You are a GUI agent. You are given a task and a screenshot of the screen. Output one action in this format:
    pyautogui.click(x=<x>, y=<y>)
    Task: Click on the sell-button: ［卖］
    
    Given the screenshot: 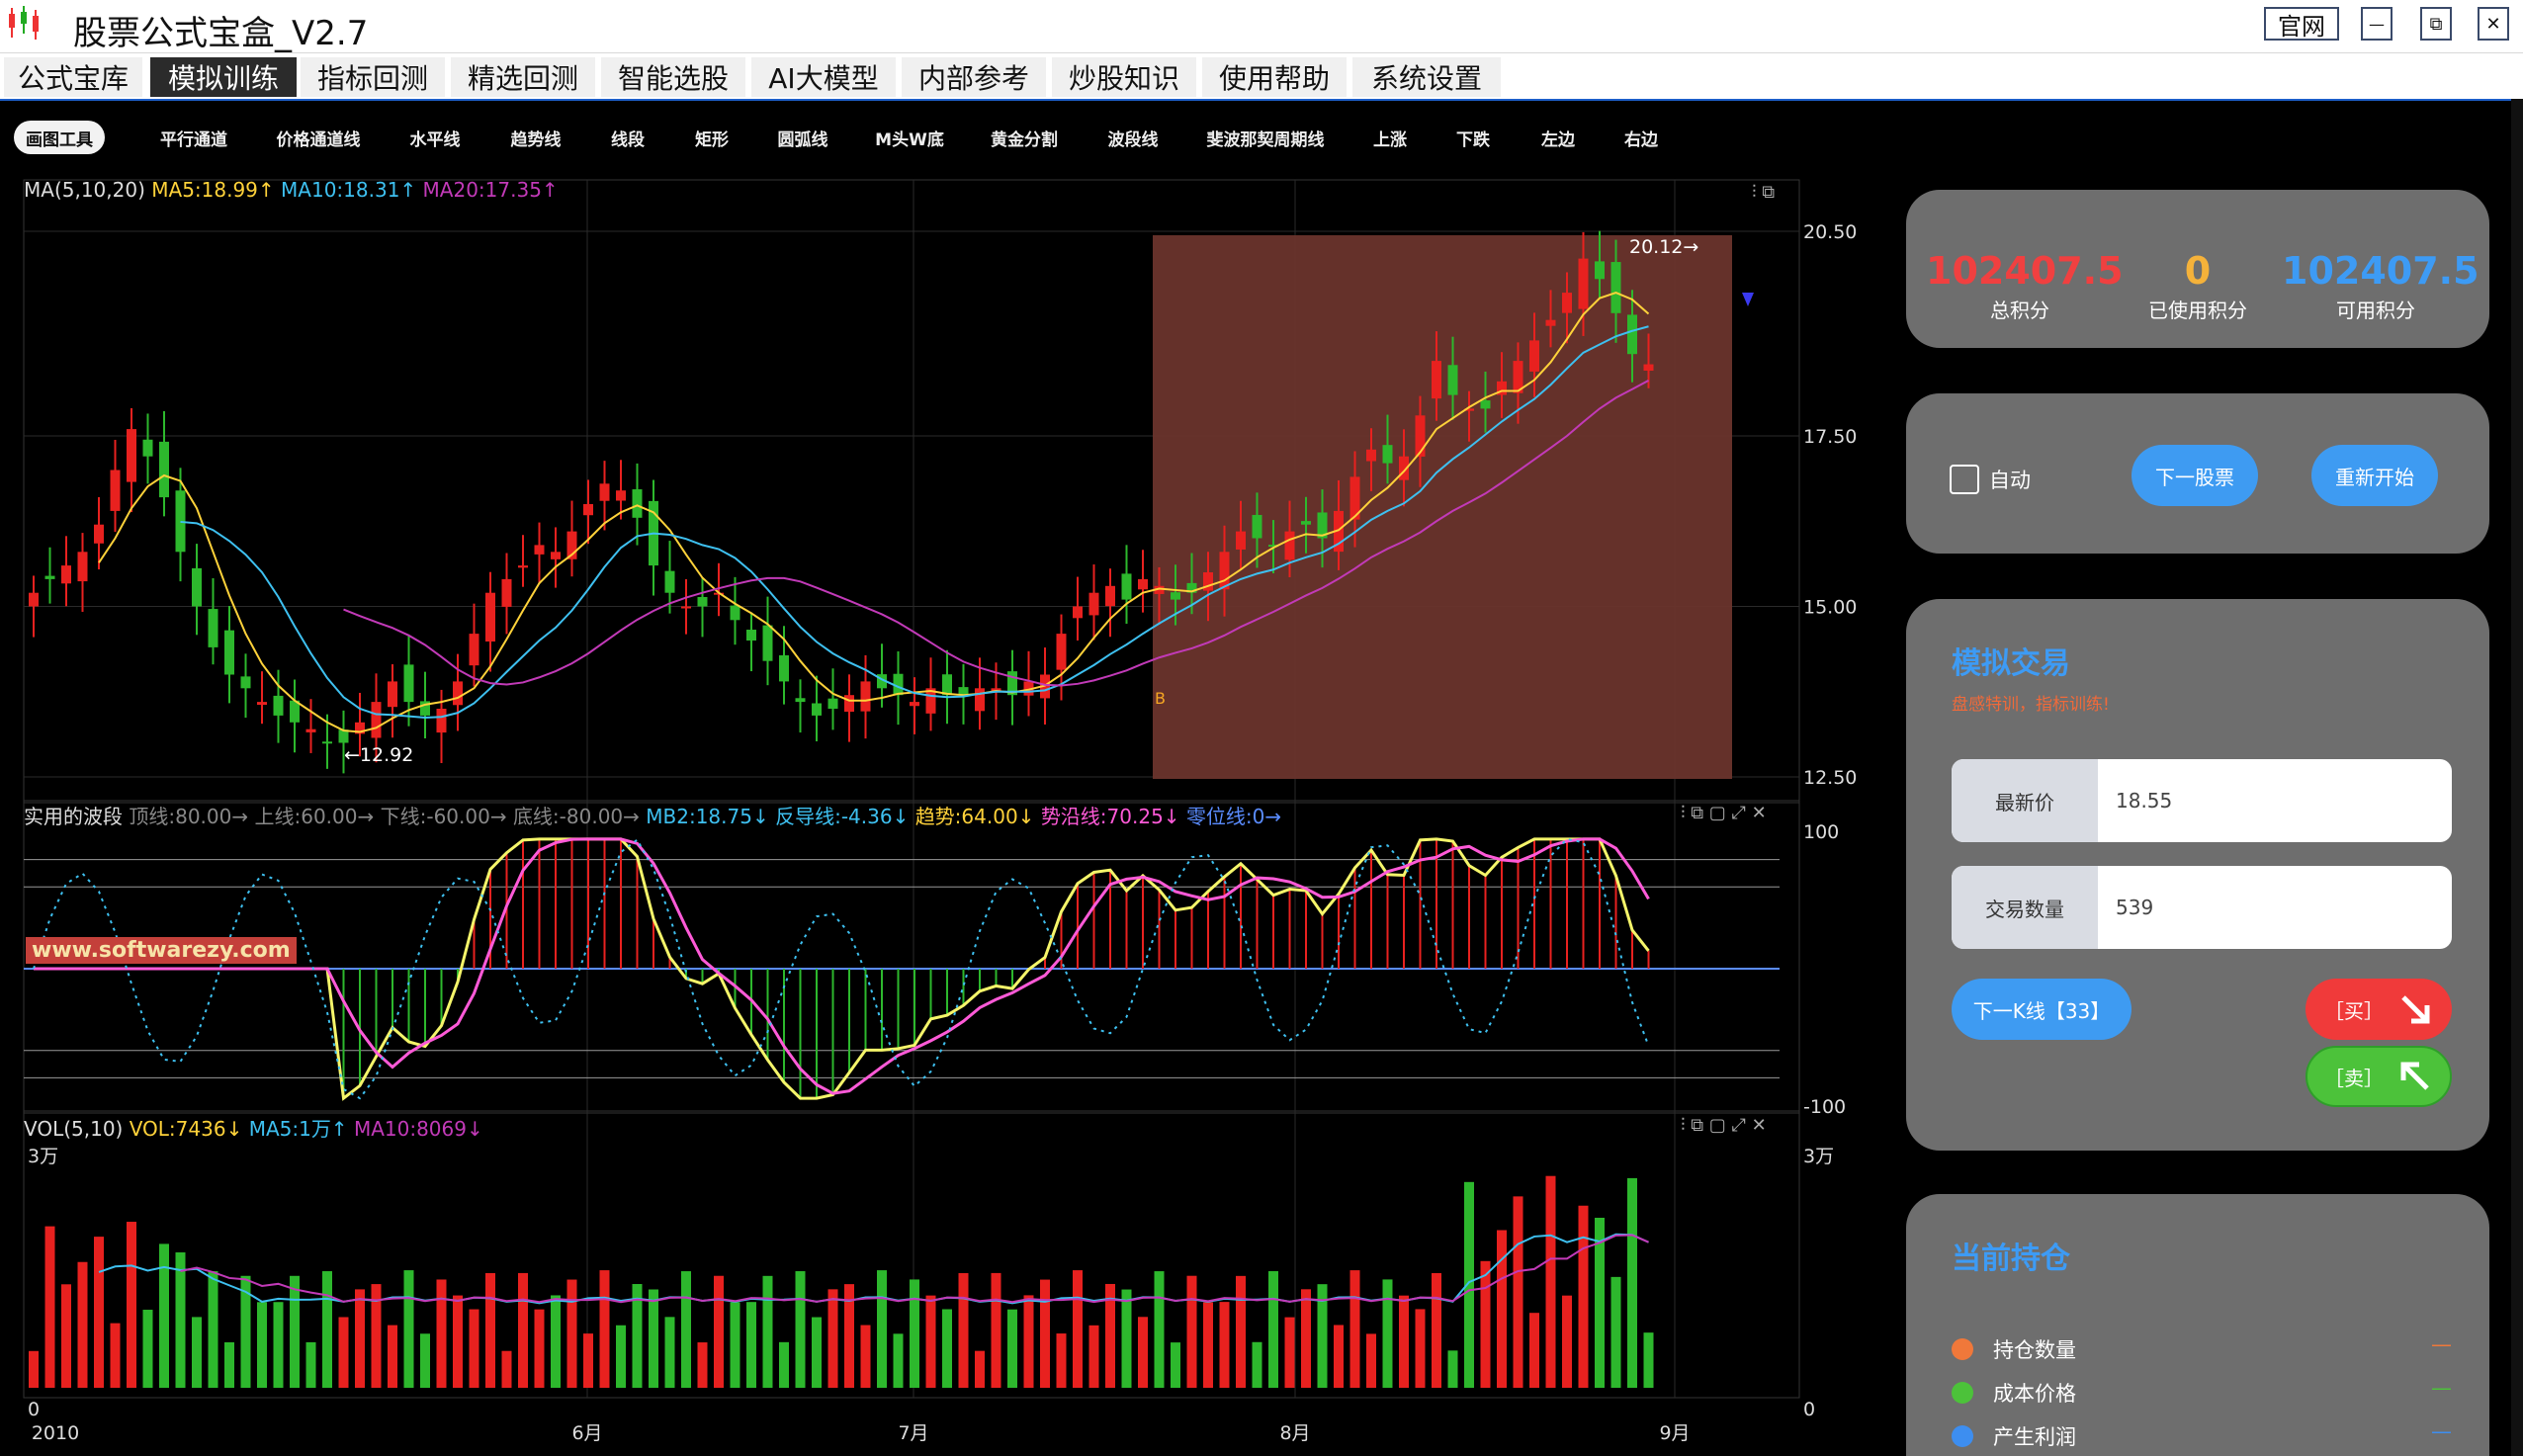 What is the action you would take?
    pyautogui.click(x=2379, y=1076)
    